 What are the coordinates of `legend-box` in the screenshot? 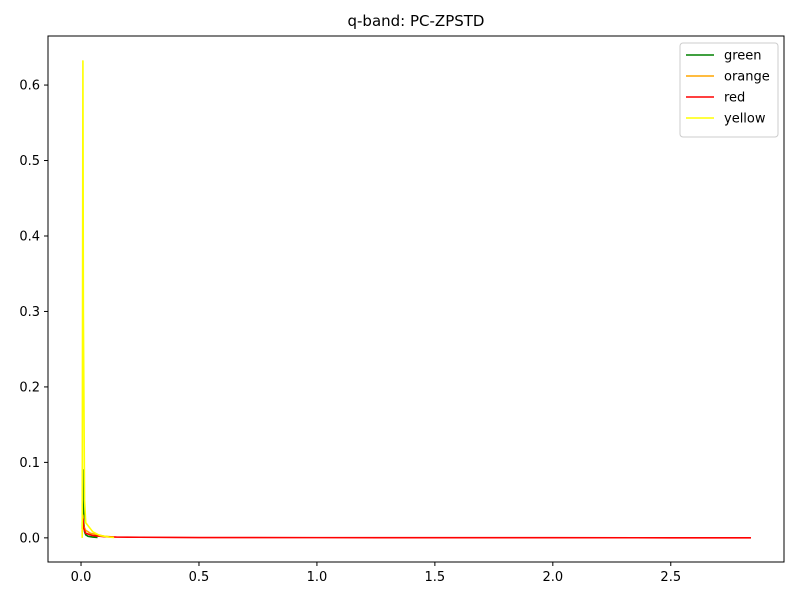 It's located at (729, 90).